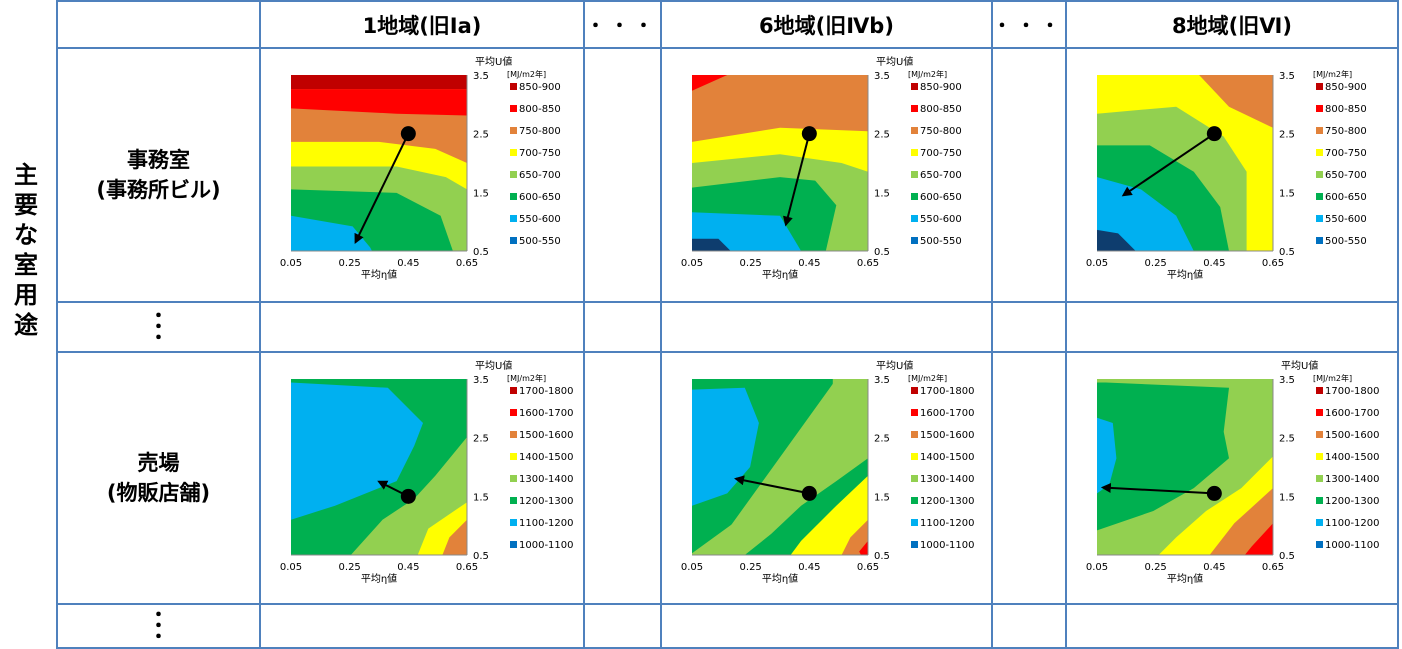  What do you see at coordinates (158, 478) in the screenshot?
I see `shop-row-label: 売場 (物販店舗)` at bounding box center [158, 478].